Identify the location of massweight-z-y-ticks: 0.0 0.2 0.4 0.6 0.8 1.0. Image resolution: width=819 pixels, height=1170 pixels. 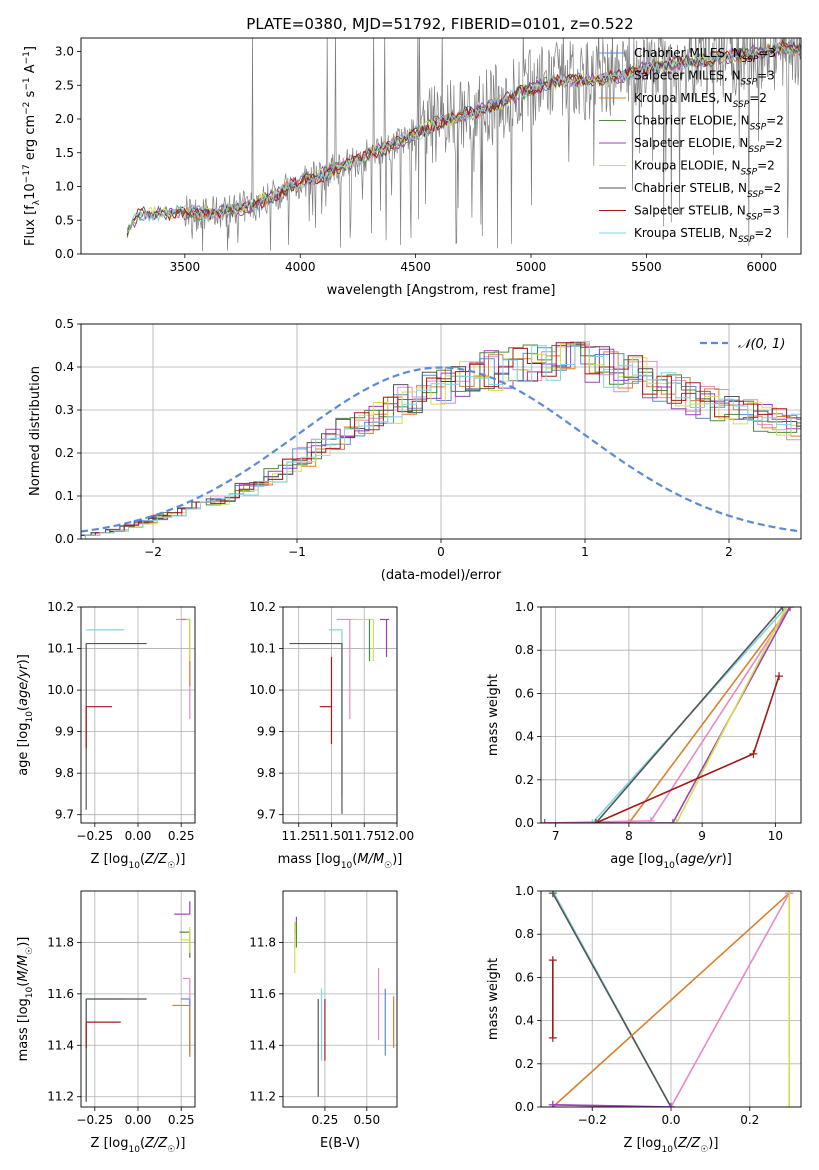
(528, 999).